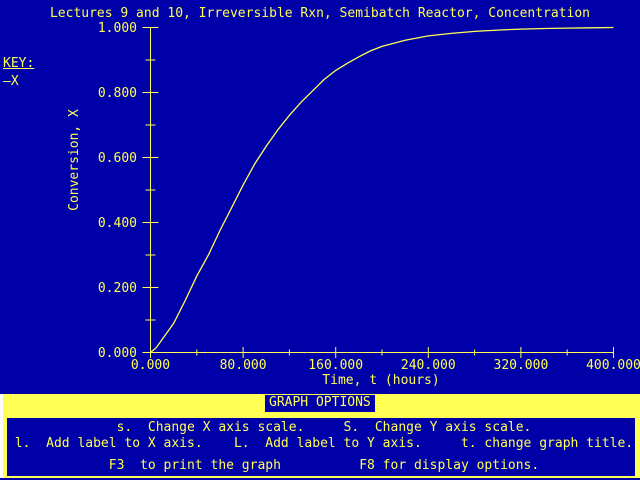 The width and height of the screenshot is (640, 480). I want to click on x-tick-label: 160.000, so click(335, 365).